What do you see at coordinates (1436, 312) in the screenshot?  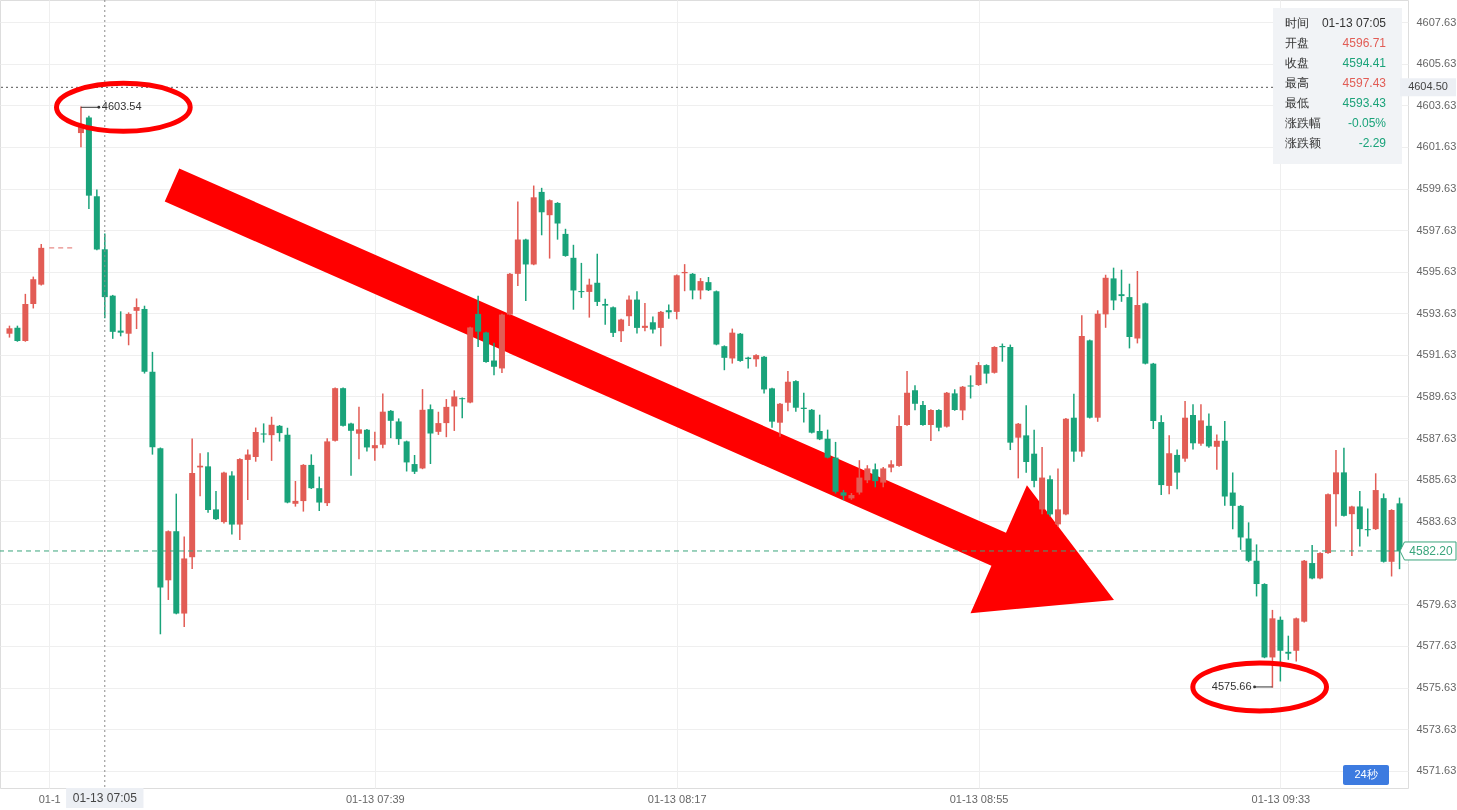 I see `y-tick-label: 4593.63` at bounding box center [1436, 312].